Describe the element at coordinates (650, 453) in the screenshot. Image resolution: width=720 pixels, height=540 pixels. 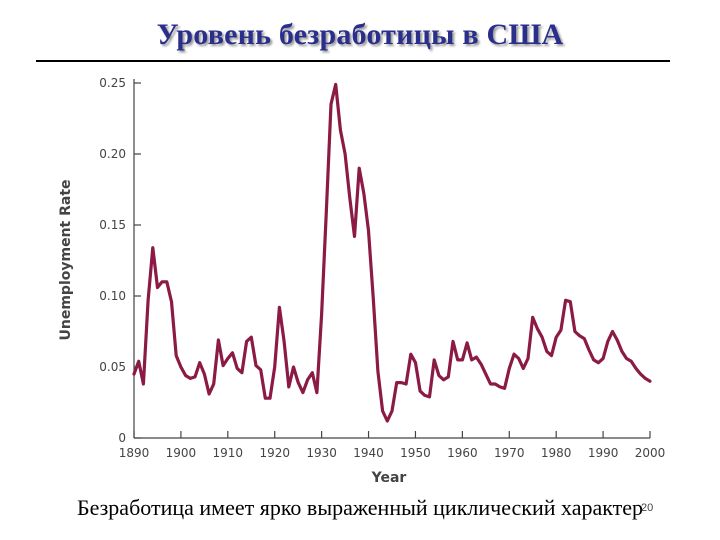
I see `x-tick-label: 2000` at that location.